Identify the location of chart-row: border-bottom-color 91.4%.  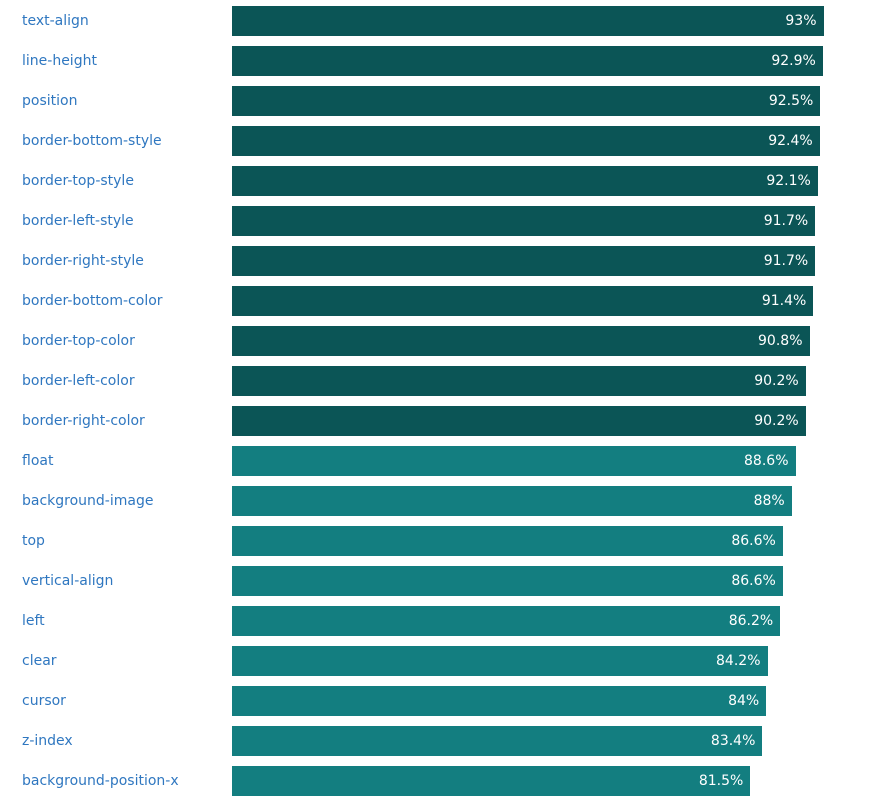
(439, 301).